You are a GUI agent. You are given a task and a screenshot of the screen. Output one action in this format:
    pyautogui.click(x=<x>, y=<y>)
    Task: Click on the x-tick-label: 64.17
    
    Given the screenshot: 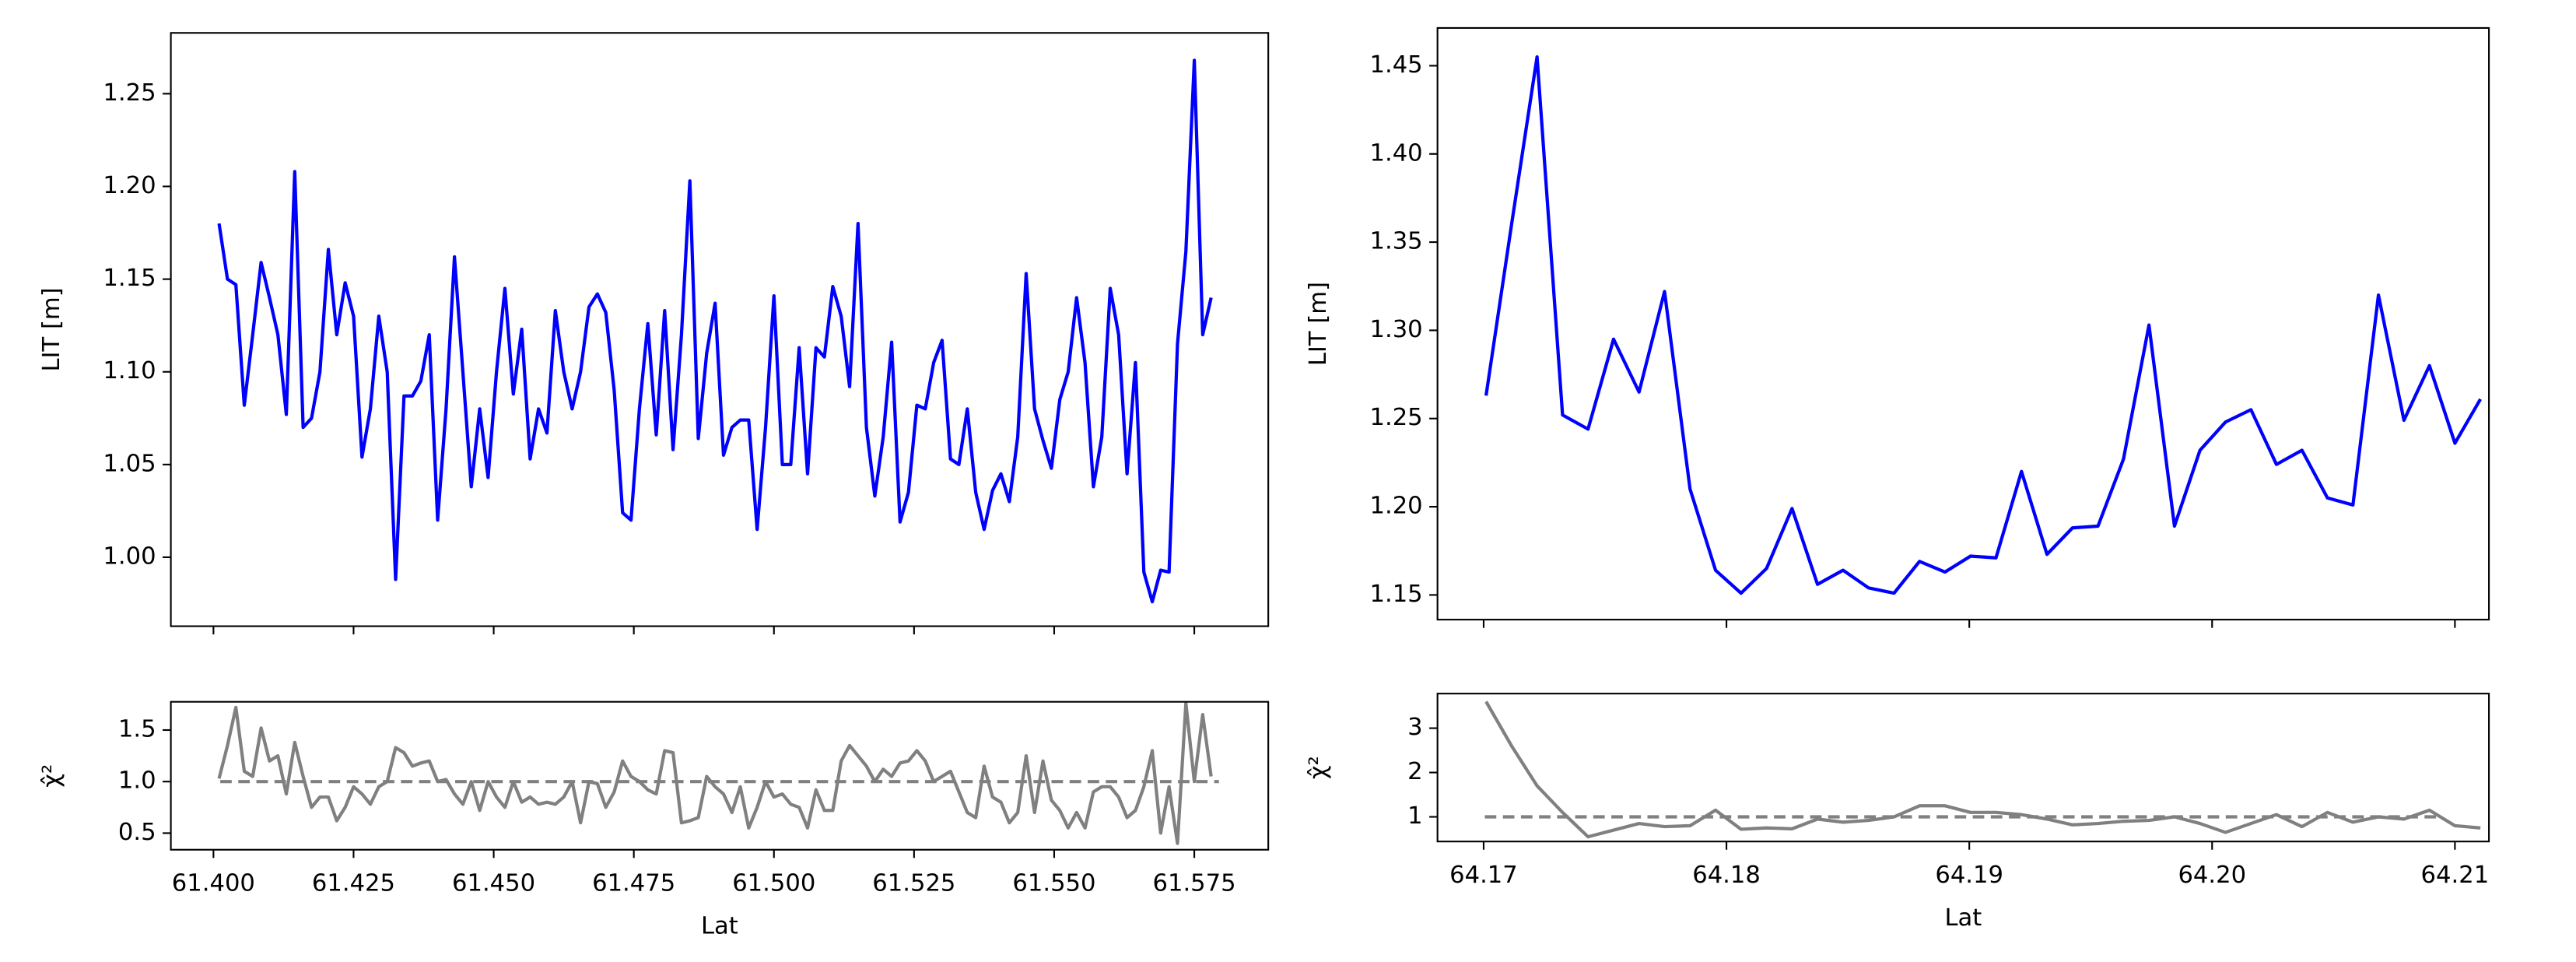 What is the action you would take?
    pyautogui.click(x=1483, y=875)
    